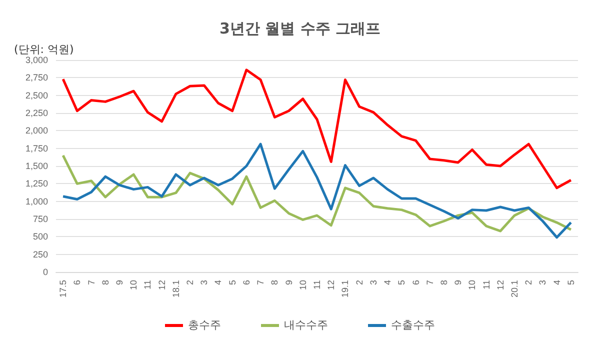  Describe the element at coordinates (345, 289) in the screenshot. I see `x-tick-label: 19.1` at that location.